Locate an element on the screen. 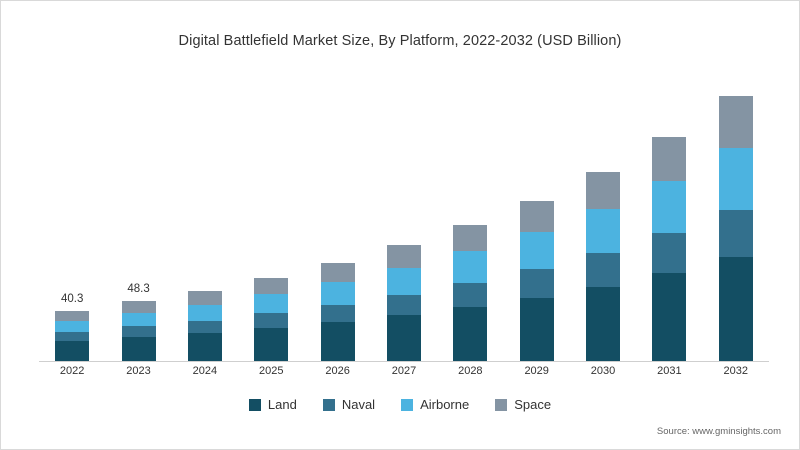 The width and height of the screenshot is (800, 450). x-tick-label: 2024 is located at coordinates (205, 371).